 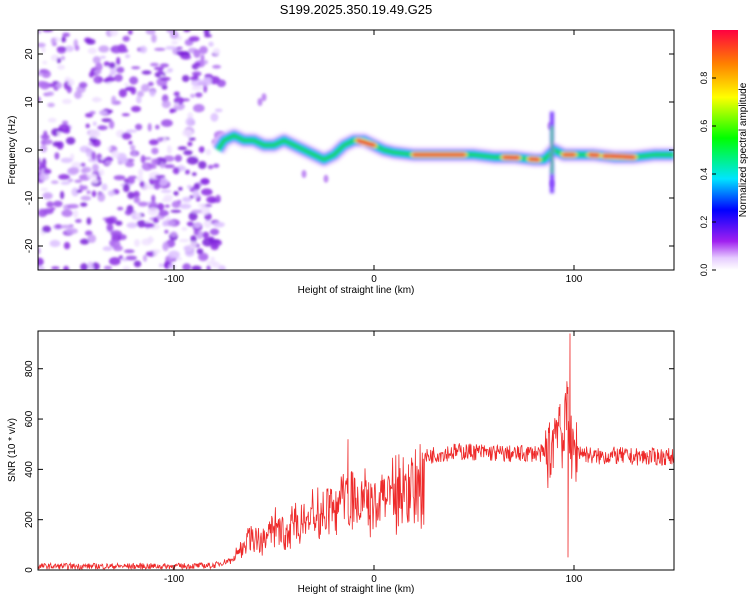 I want to click on frequency-ridge, so click(x=446, y=153).